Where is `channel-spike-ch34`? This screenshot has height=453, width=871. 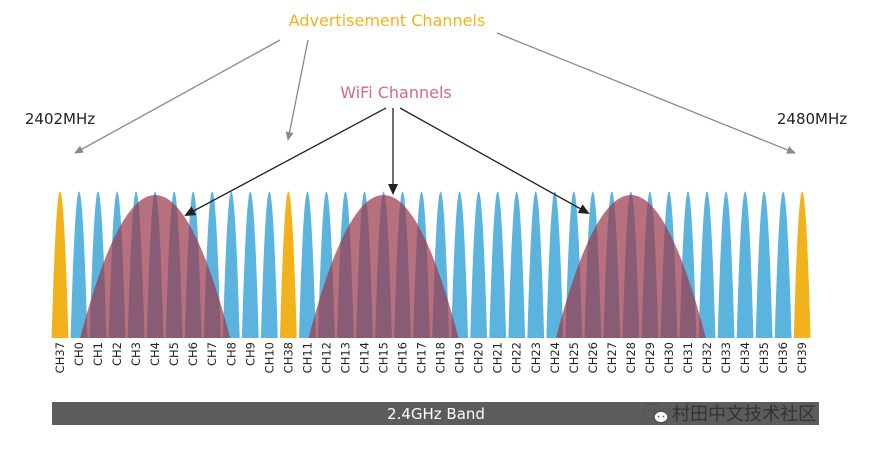 channel-spike-ch34 is located at coordinates (745, 264).